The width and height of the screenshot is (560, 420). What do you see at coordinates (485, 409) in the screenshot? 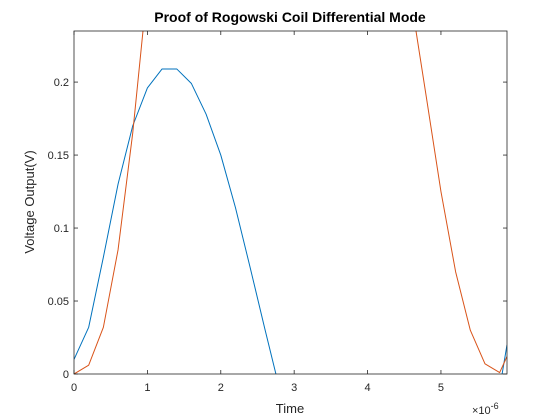
I see `x-axis-exponent: ×10⁻⁶` at bounding box center [485, 409].